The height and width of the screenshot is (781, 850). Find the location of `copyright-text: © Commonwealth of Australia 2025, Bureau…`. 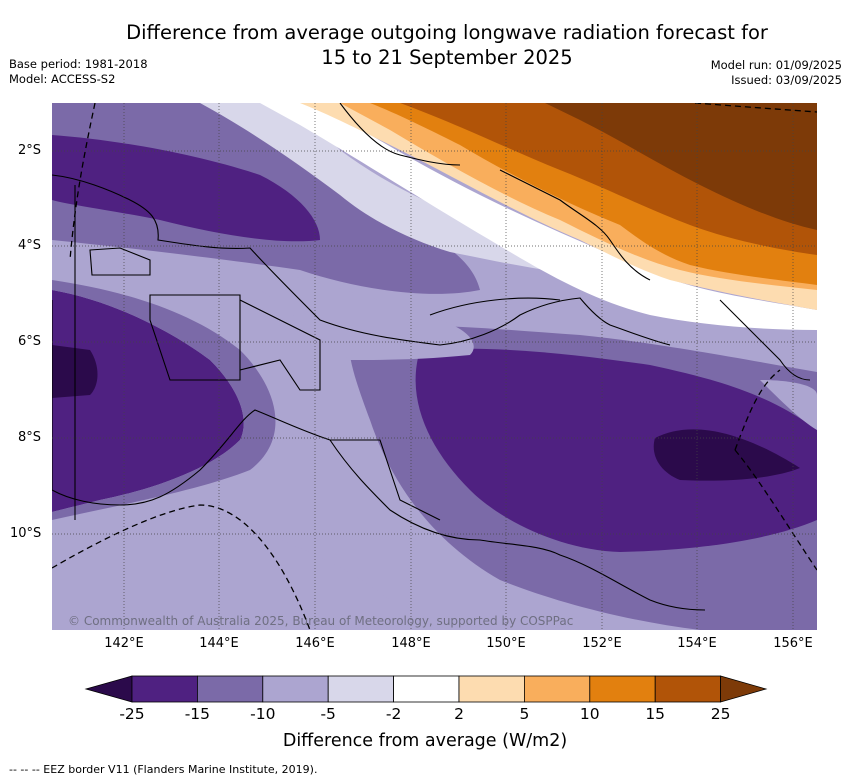

copyright-text: © Commonwealth of Australia 2025, Bureau… is located at coordinates (321, 621).